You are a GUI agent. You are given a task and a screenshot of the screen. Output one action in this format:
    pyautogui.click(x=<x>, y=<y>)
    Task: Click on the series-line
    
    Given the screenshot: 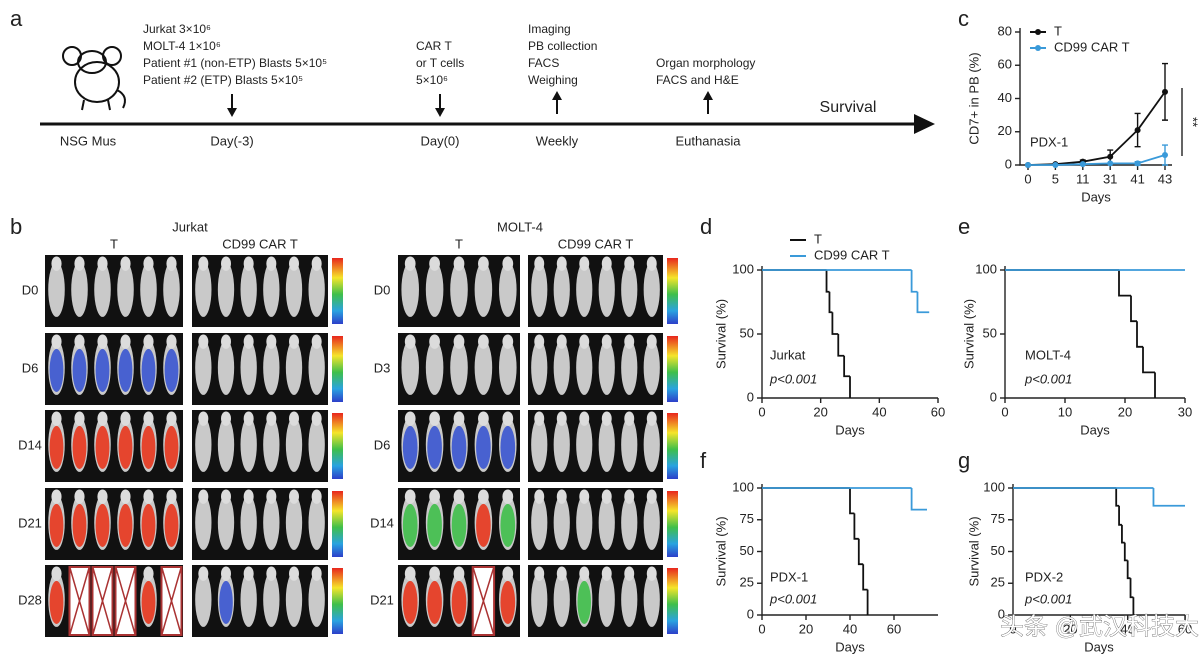 What is the action you would take?
    pyautogui.click(x=1097, y=160)
    